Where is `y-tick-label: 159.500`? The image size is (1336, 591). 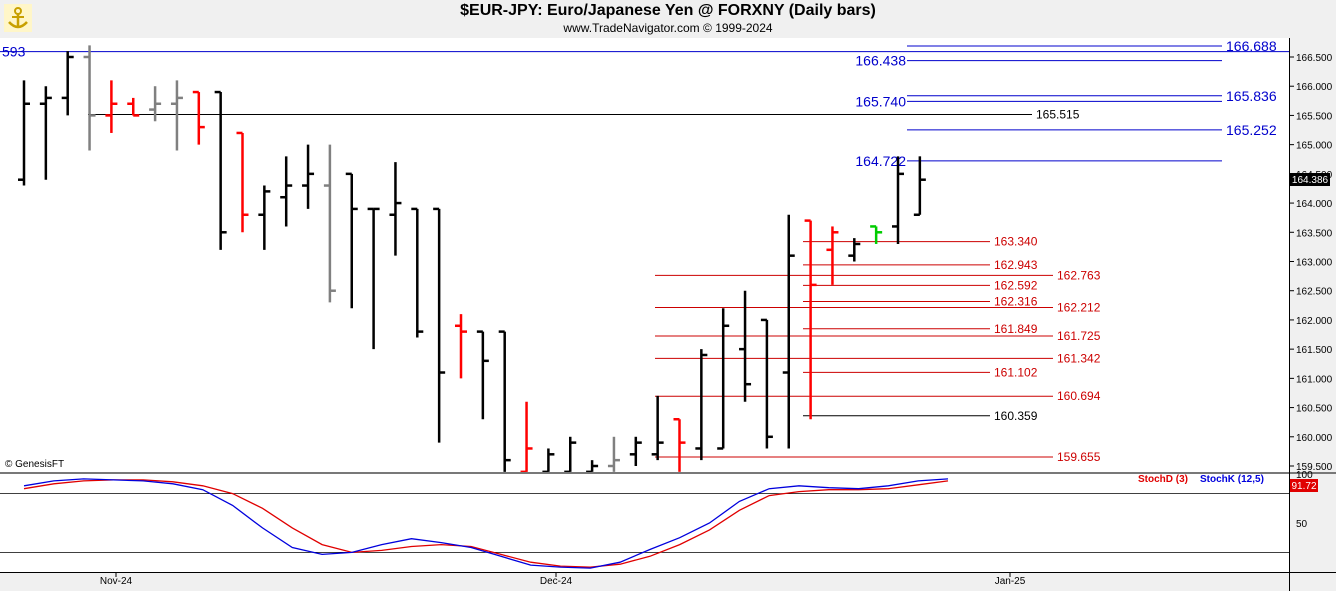 y-tick-label: 159.500 is located at coordinates (1314, 467).